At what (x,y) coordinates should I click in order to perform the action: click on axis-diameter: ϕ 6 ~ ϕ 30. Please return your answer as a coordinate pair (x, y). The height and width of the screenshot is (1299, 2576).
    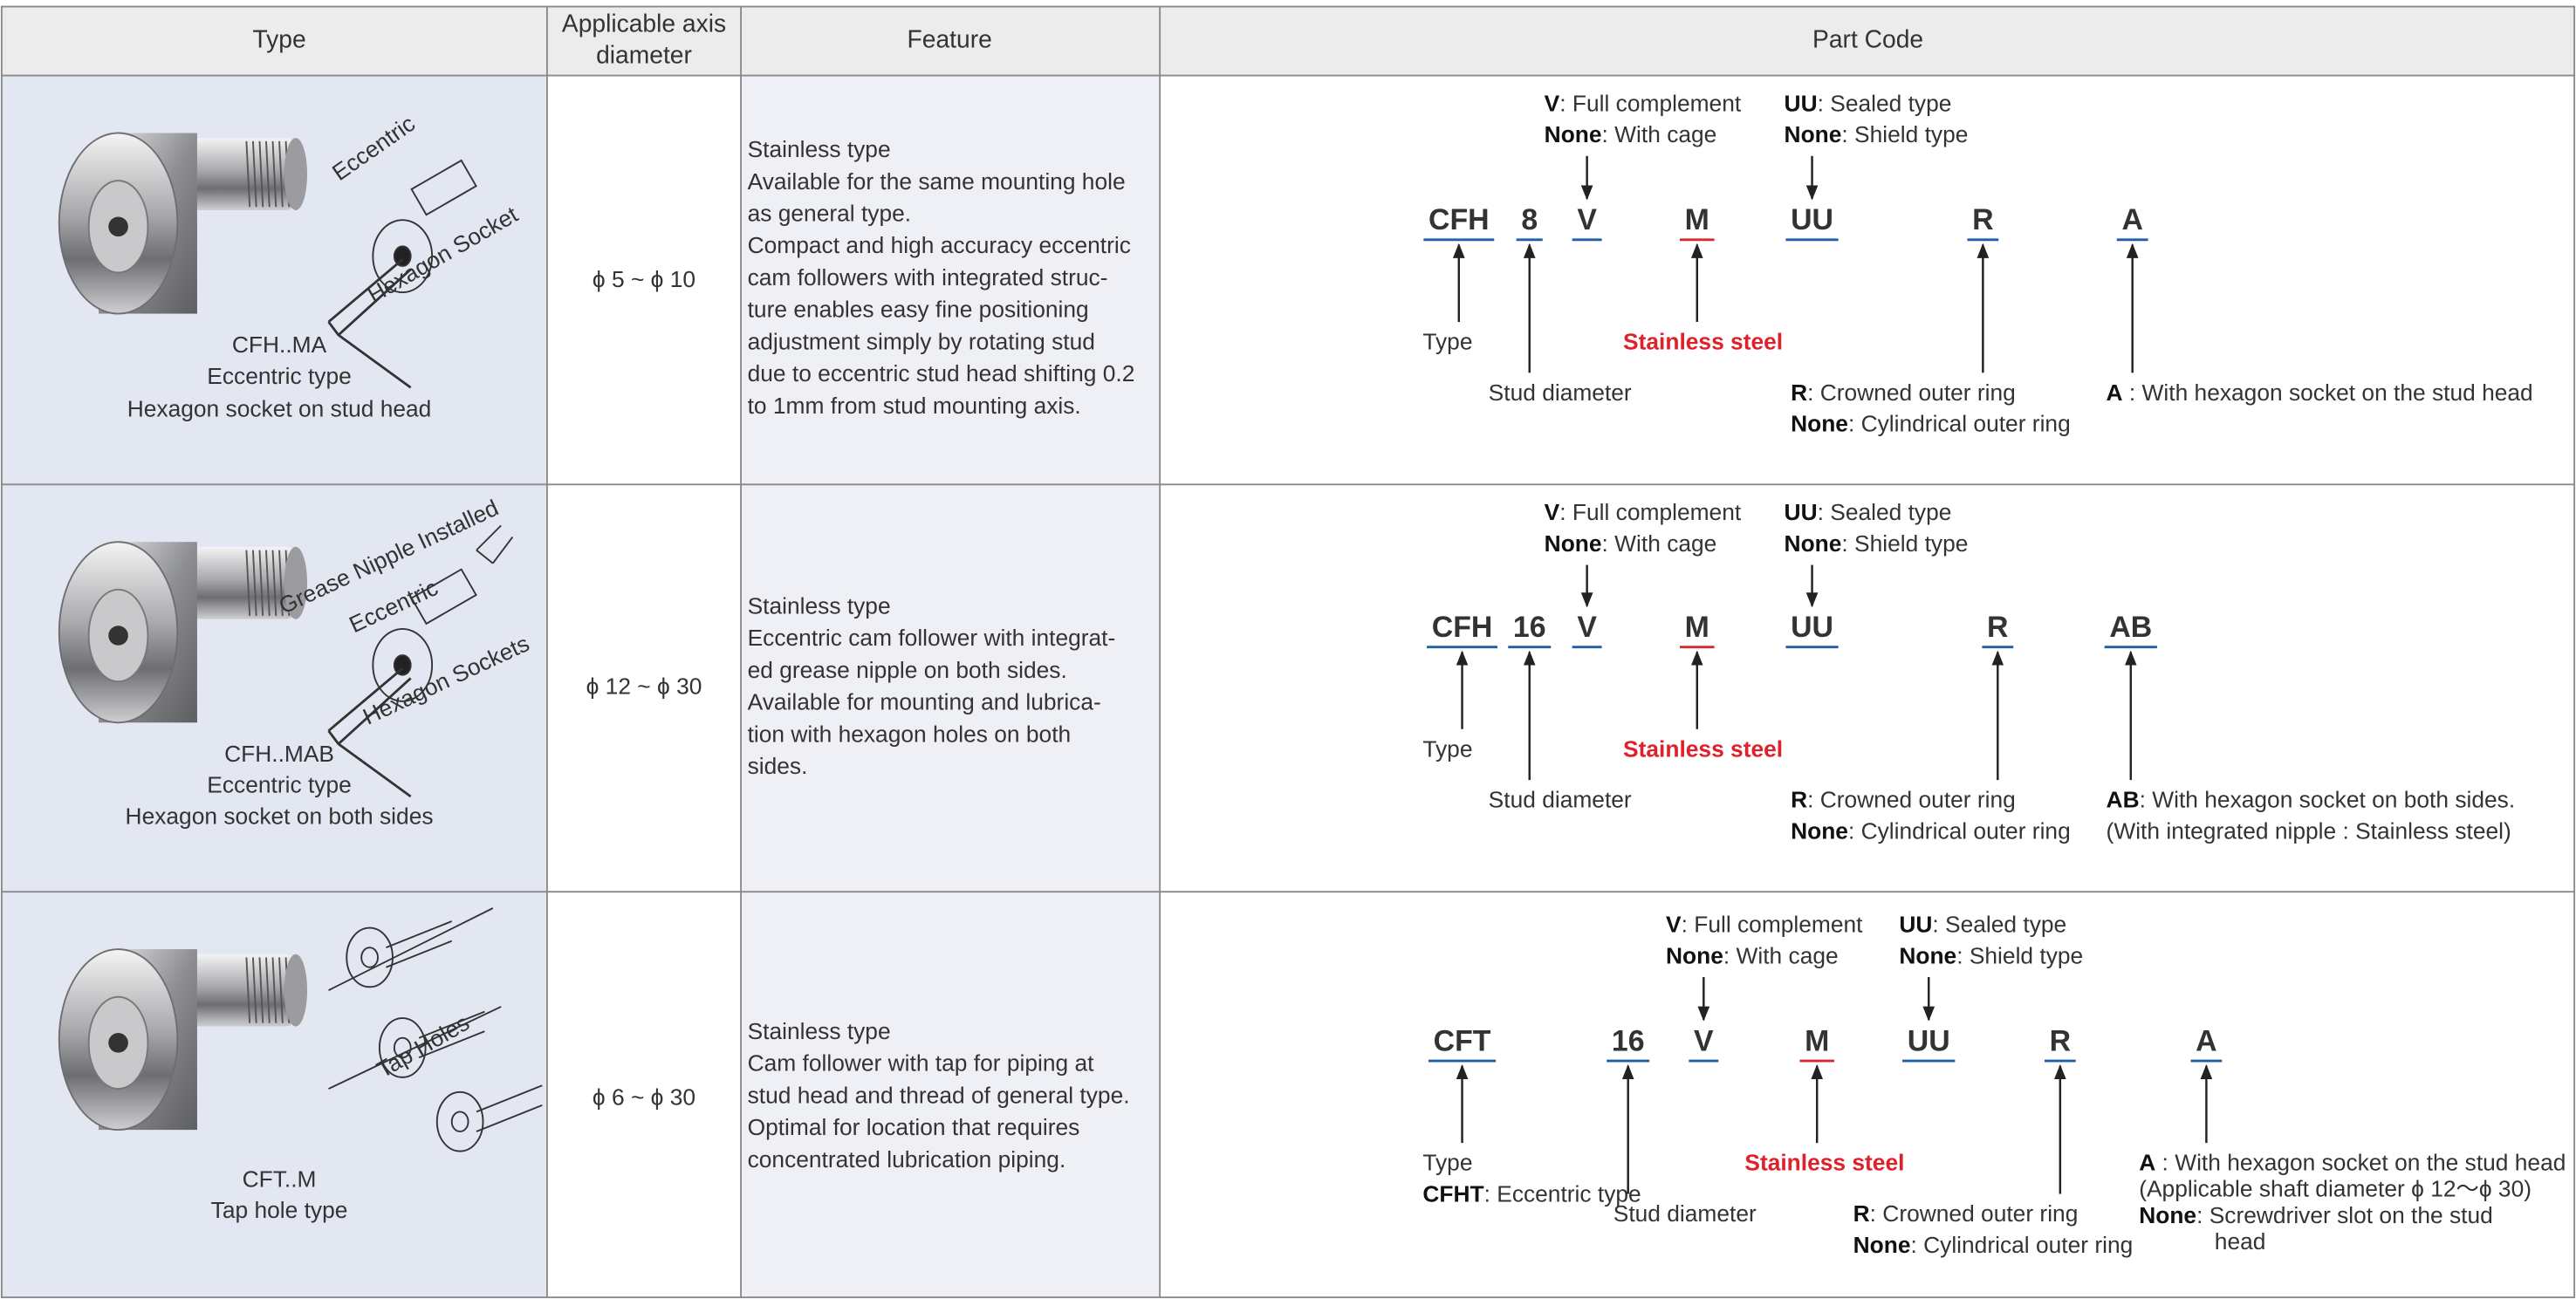
    Looking at the image, I should click on (644, 1097).